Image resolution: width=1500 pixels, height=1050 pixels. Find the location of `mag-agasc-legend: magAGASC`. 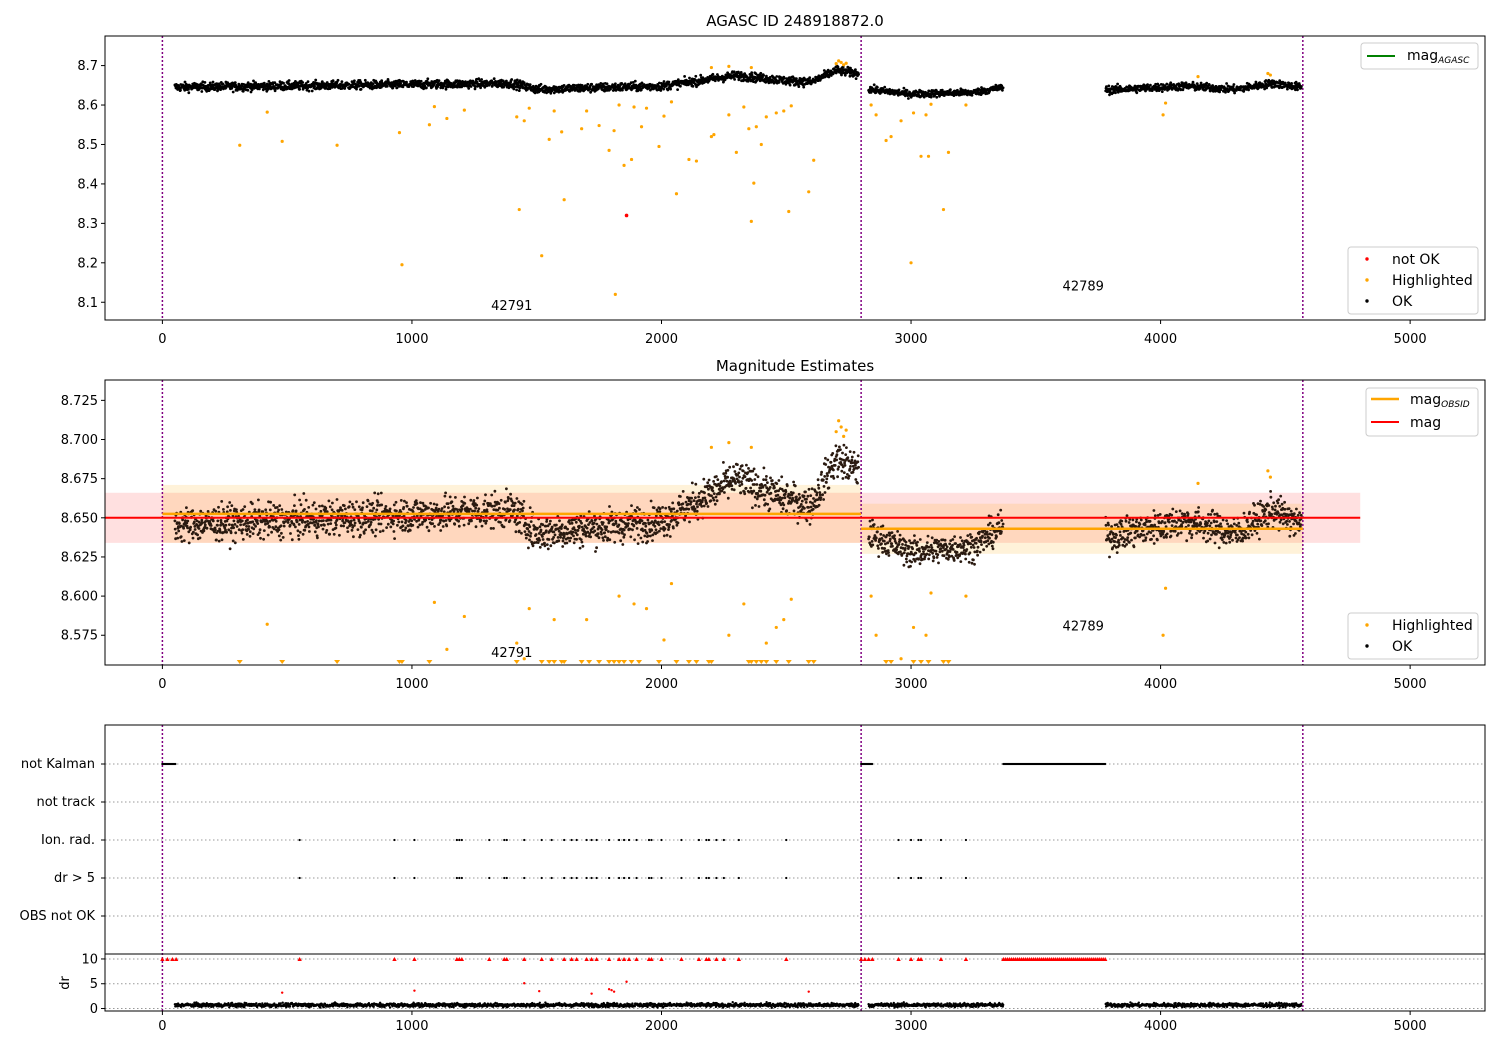

mag-agasc-legend: magAGASC is located at coordinates (1419, 56).